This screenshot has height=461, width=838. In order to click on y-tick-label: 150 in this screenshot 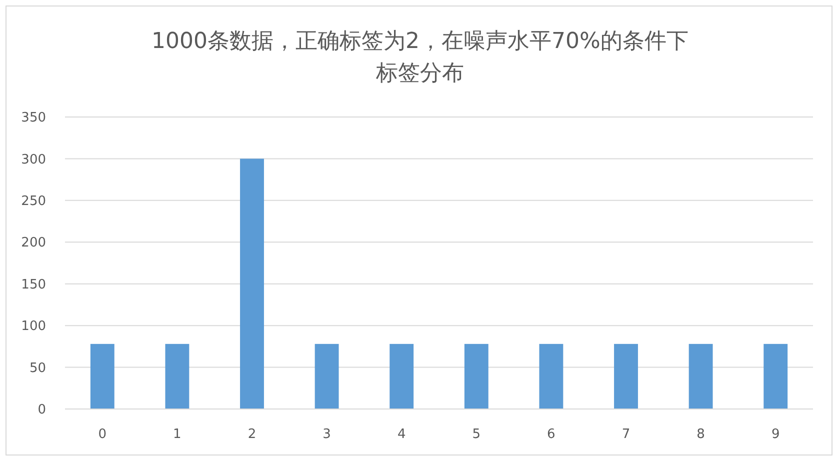, I will do `click(33, 284)`.